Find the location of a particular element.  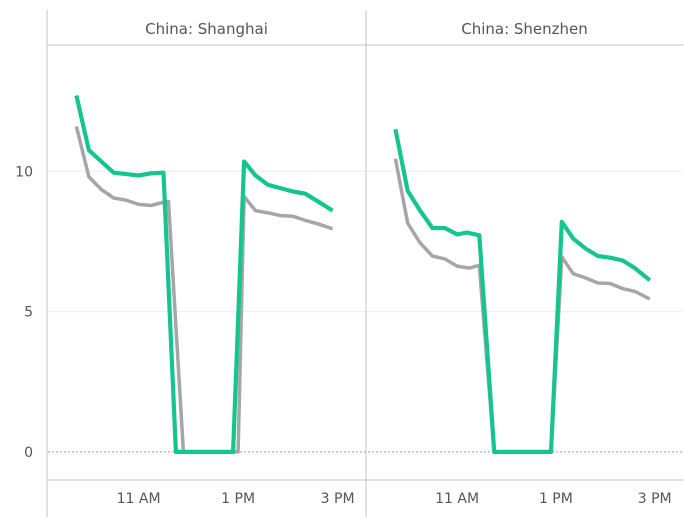

y-tick-label: 0 is located at coordinates (28, 453).